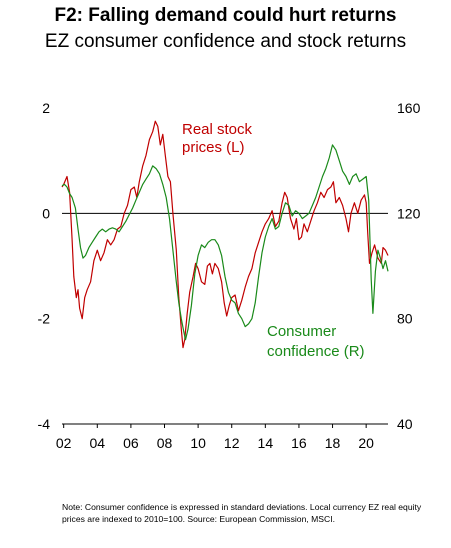  What do you see at coordinates (46, 108) in the screenshot?
I see `y-left-tick-label: 2` at bounding box center [46, 108].